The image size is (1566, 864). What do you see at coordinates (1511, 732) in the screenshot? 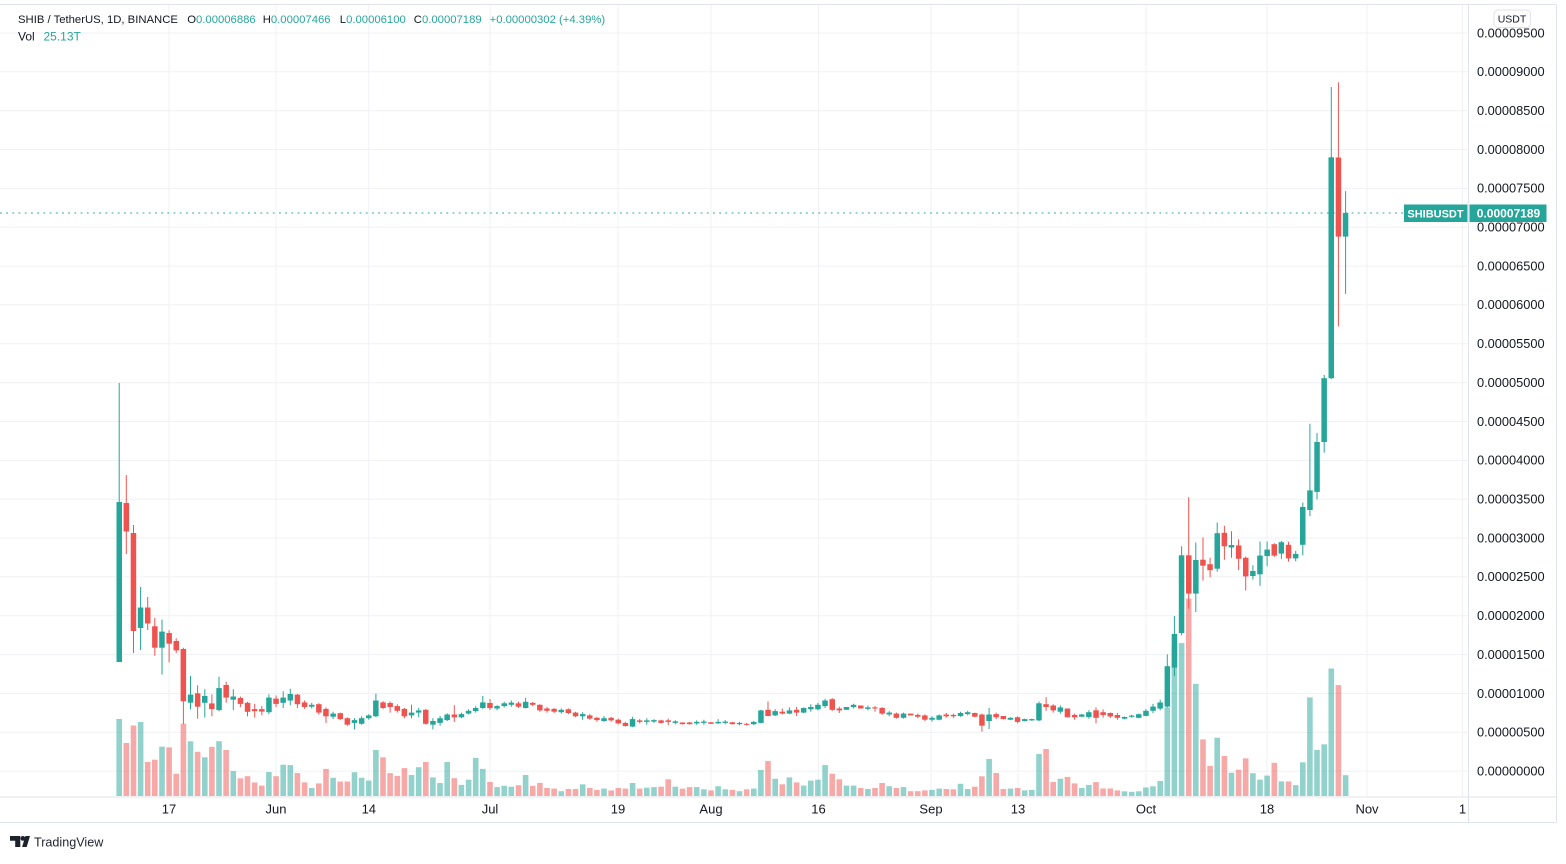
I see `svg-text: 0.00000500` at bounding box center [1511, 732].